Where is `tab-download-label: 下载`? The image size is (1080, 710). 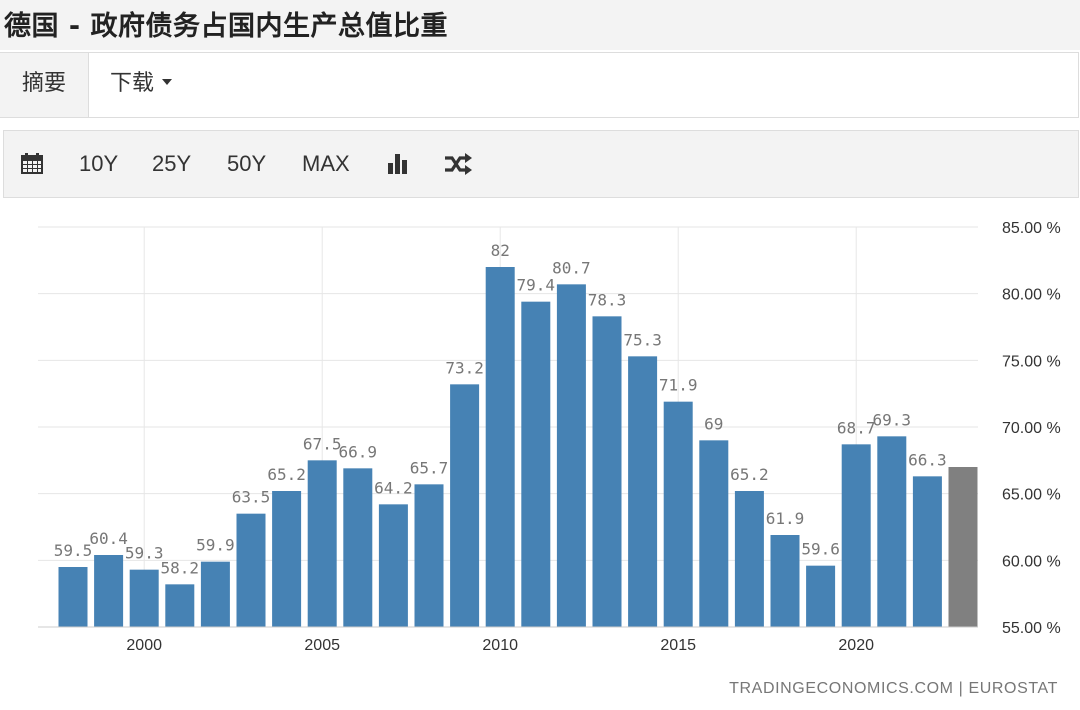
tab-download-label: 下载 is located at coordinates (132, 83).